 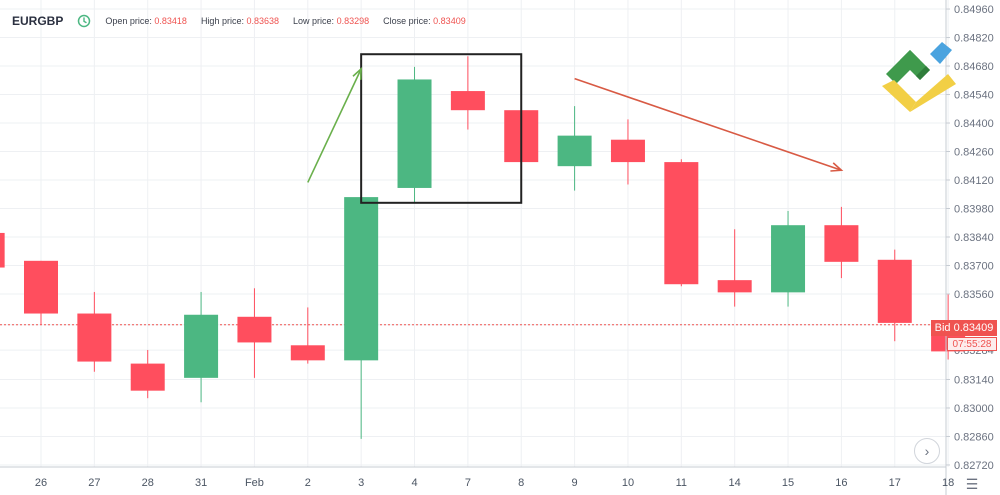 What do you see at coordinates (974, 181) in the screenshot?
I see `y-tick-label: 0.84120` at bounding box center [974, 181].